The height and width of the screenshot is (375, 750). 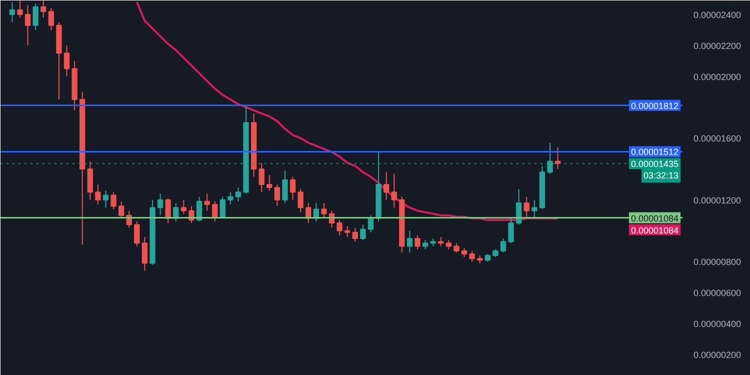 What do you see at coordinates (718, 262) in the screenshot?
I see `y-tick-label: 0.00000800` at bounding box center [718, 262].